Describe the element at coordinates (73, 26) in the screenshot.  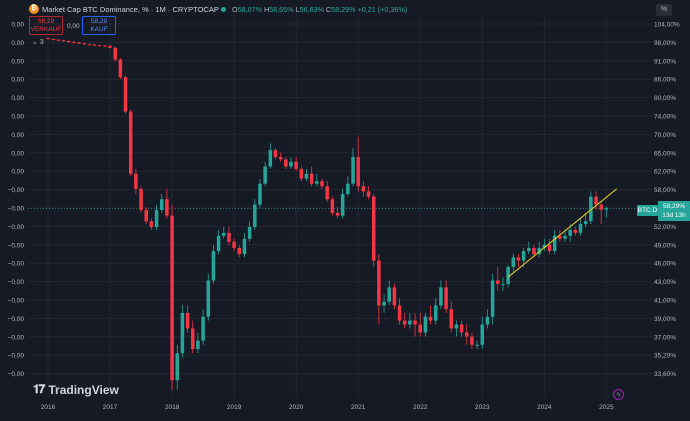
I see `spread-value: 0,00` at that location.